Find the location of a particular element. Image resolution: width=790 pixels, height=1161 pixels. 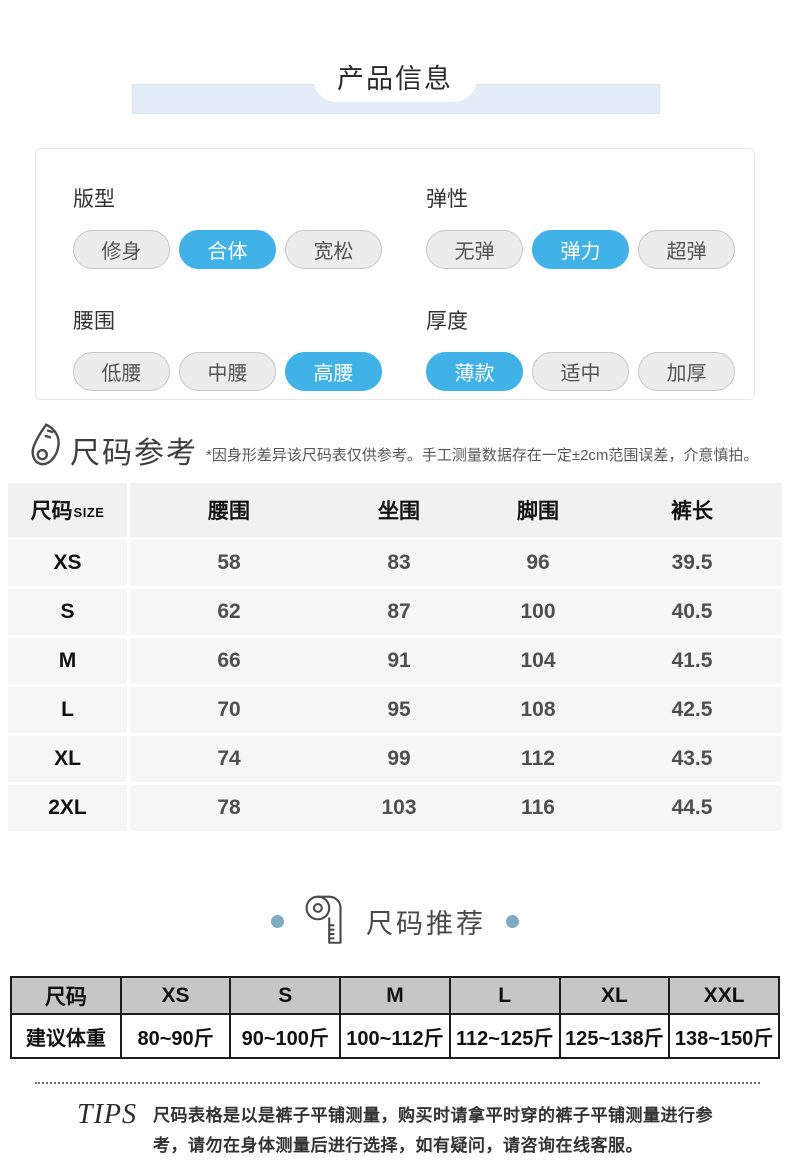

size-label-cell: M is located at coordinates (69, 661).